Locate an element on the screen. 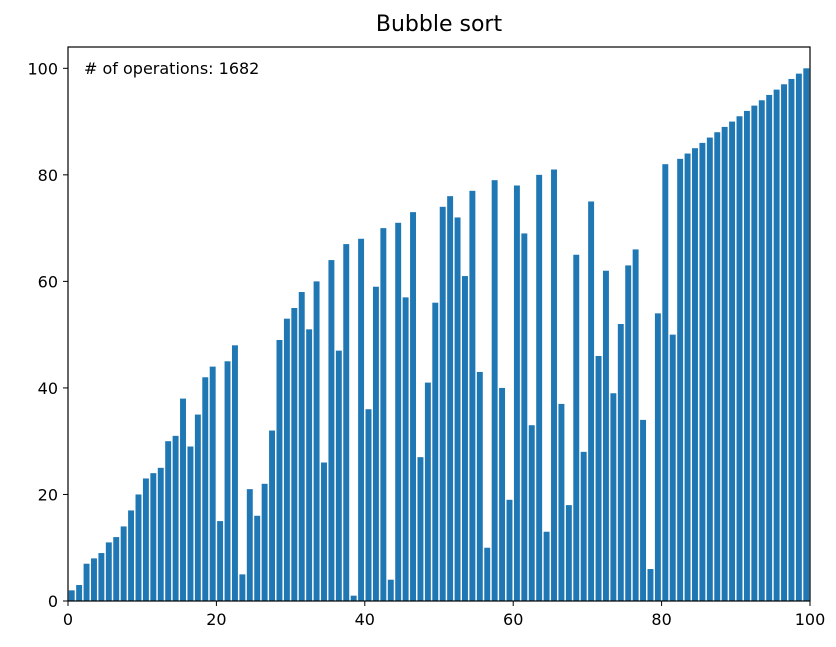 This screenshot has width=836, height=647. y-tick-label: 60 is located at coordinates (48, 281).